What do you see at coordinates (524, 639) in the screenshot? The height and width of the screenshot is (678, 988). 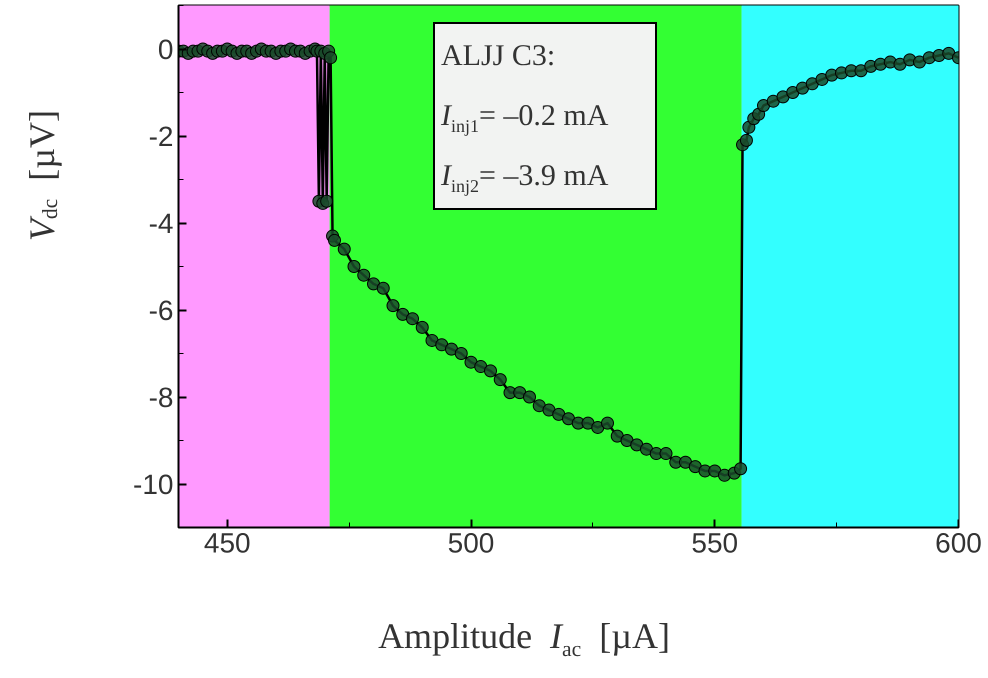 I see `x-axis-title: Amplitude I$_{ac}$ [µA]` at bounding box center [524, 639].